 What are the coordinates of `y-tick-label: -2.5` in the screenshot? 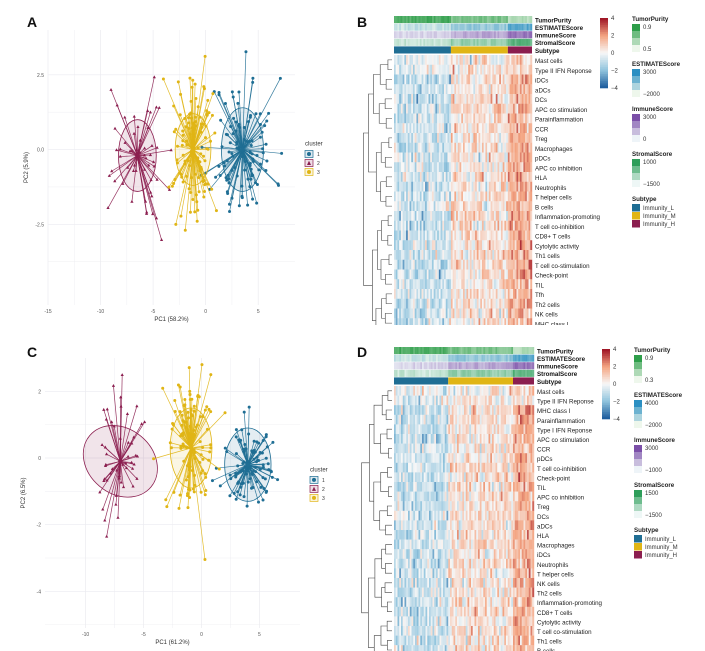 It's located at (39, 225).